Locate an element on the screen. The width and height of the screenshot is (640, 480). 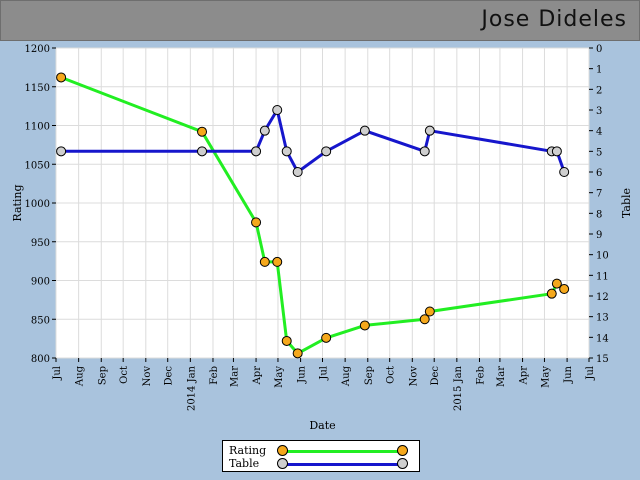
y-right-tick-label: 4 is located at coordinates (599, 132).